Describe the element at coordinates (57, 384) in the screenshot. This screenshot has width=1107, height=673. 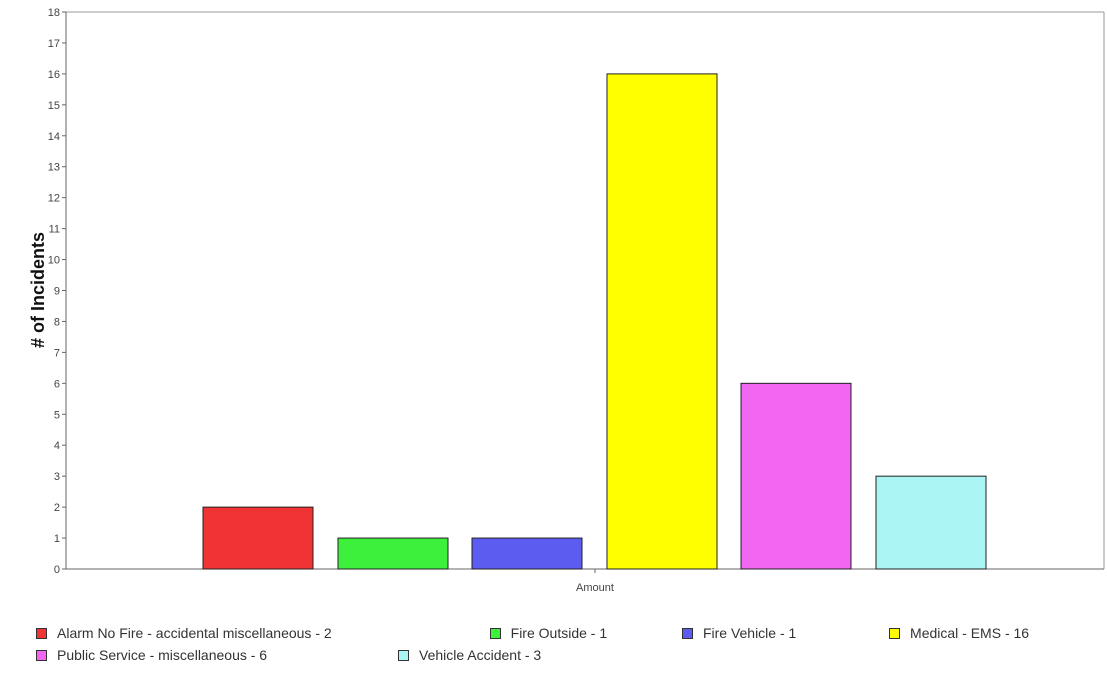
I see `y-tick-label: 6` at that location.